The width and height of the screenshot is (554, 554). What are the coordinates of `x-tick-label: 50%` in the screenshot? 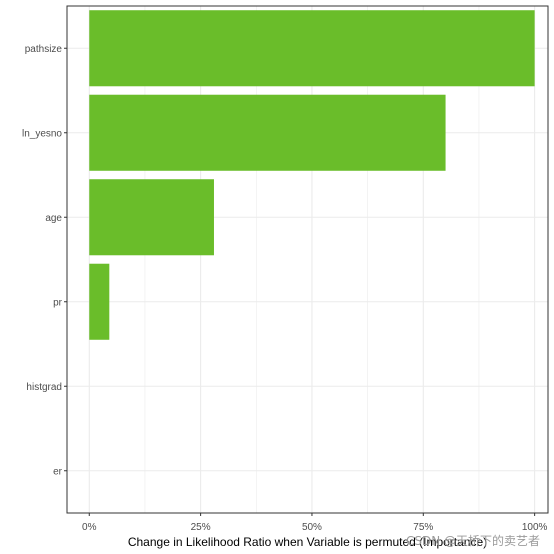 It's located at (312, 527).